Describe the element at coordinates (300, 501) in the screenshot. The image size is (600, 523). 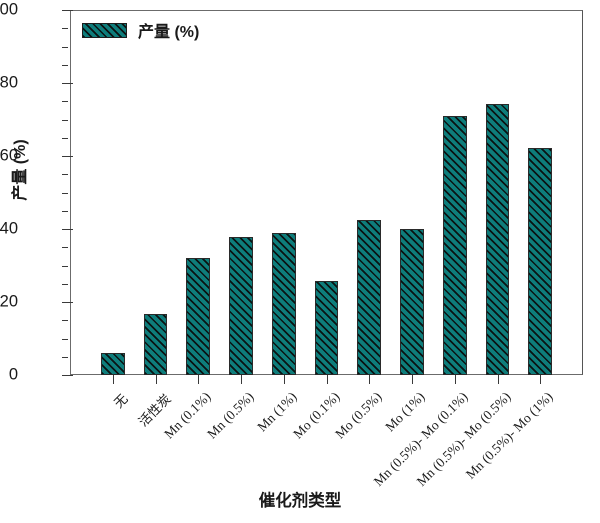
I see `x-axis-title: 催化剂类型` at that location.